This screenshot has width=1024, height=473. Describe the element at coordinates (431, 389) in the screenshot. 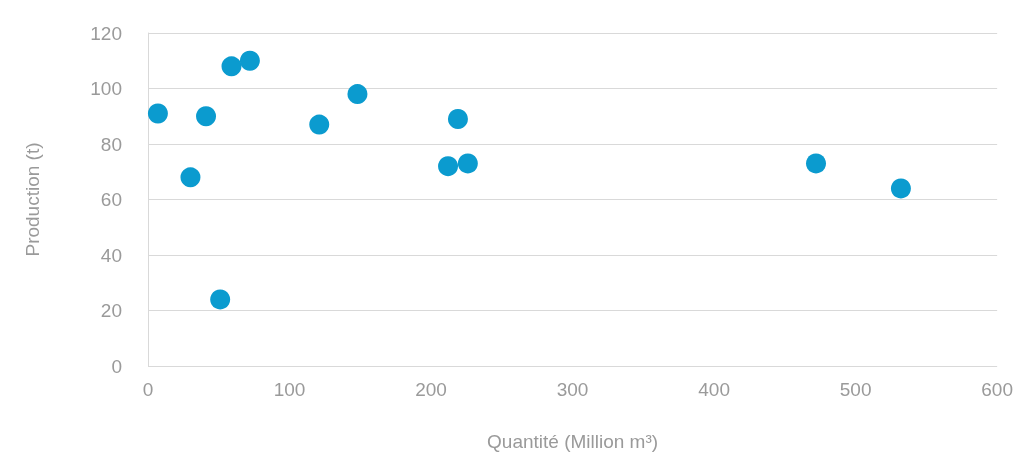

I see `x-tick-label: 200` at that location.